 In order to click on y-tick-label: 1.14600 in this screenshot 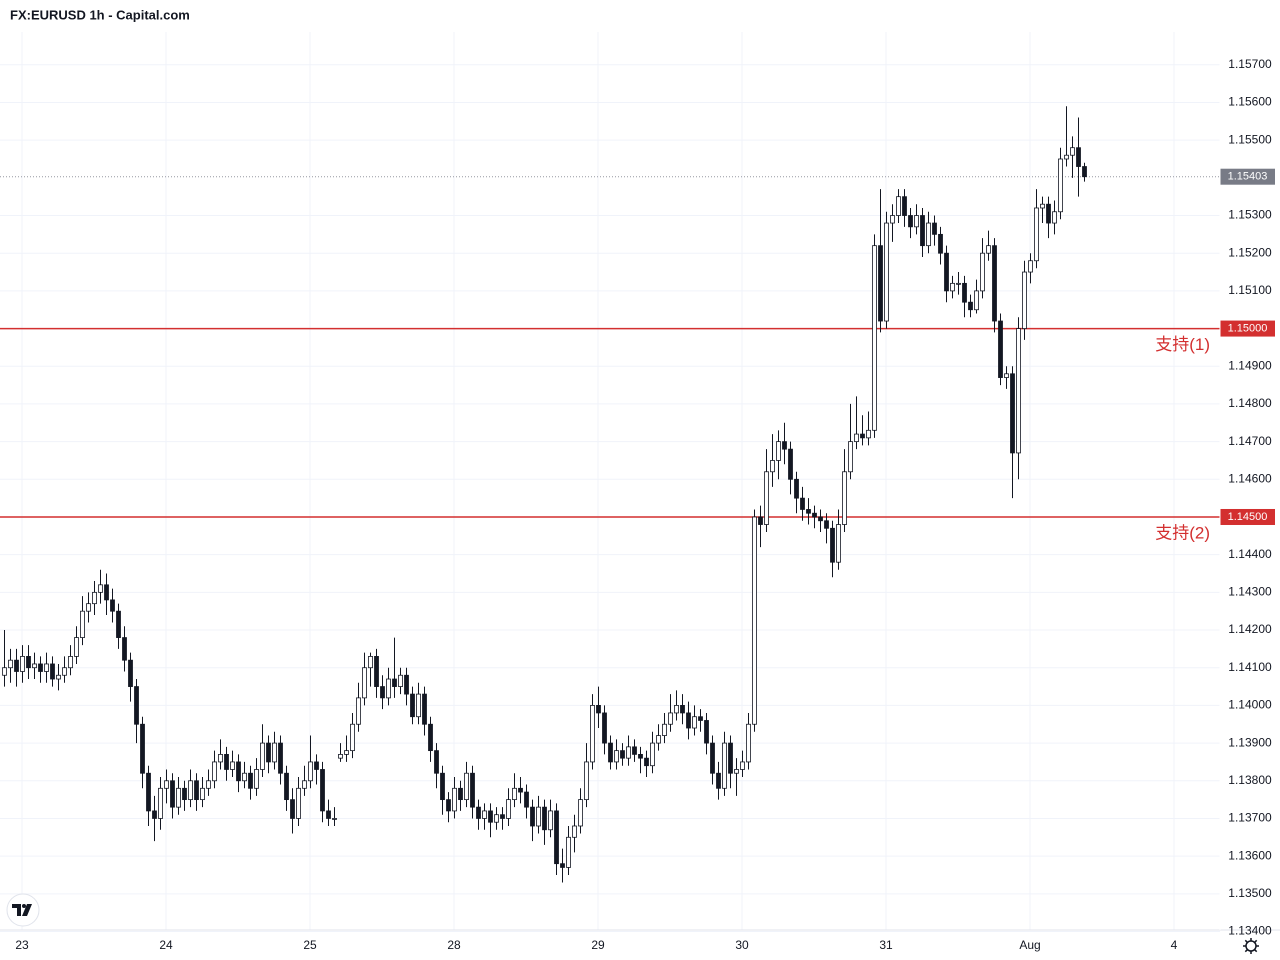, I will do `click(1250, 478)`.